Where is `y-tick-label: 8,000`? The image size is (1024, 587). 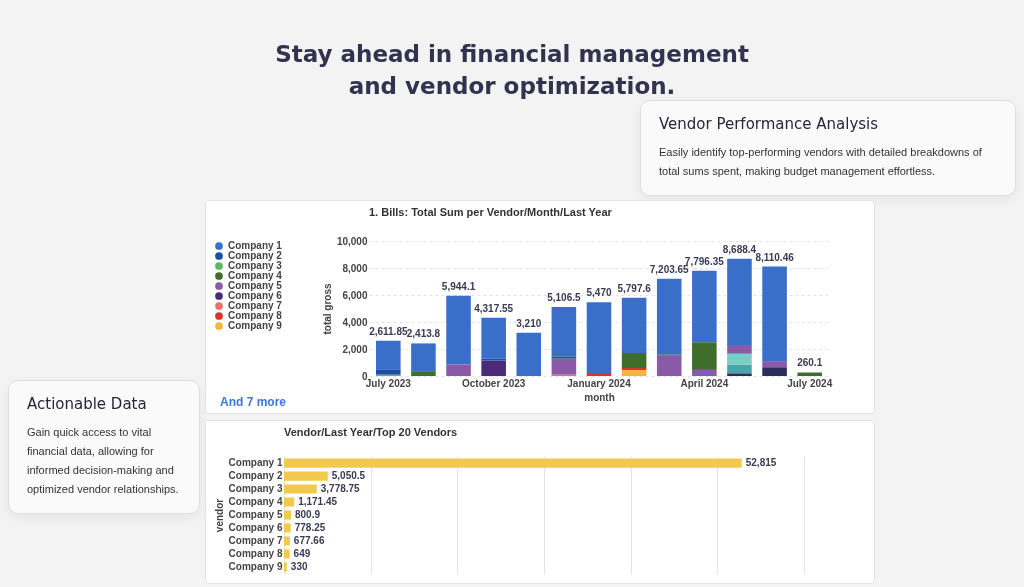 y-tick-label: 8,000 is located at coordinates (355, 268).